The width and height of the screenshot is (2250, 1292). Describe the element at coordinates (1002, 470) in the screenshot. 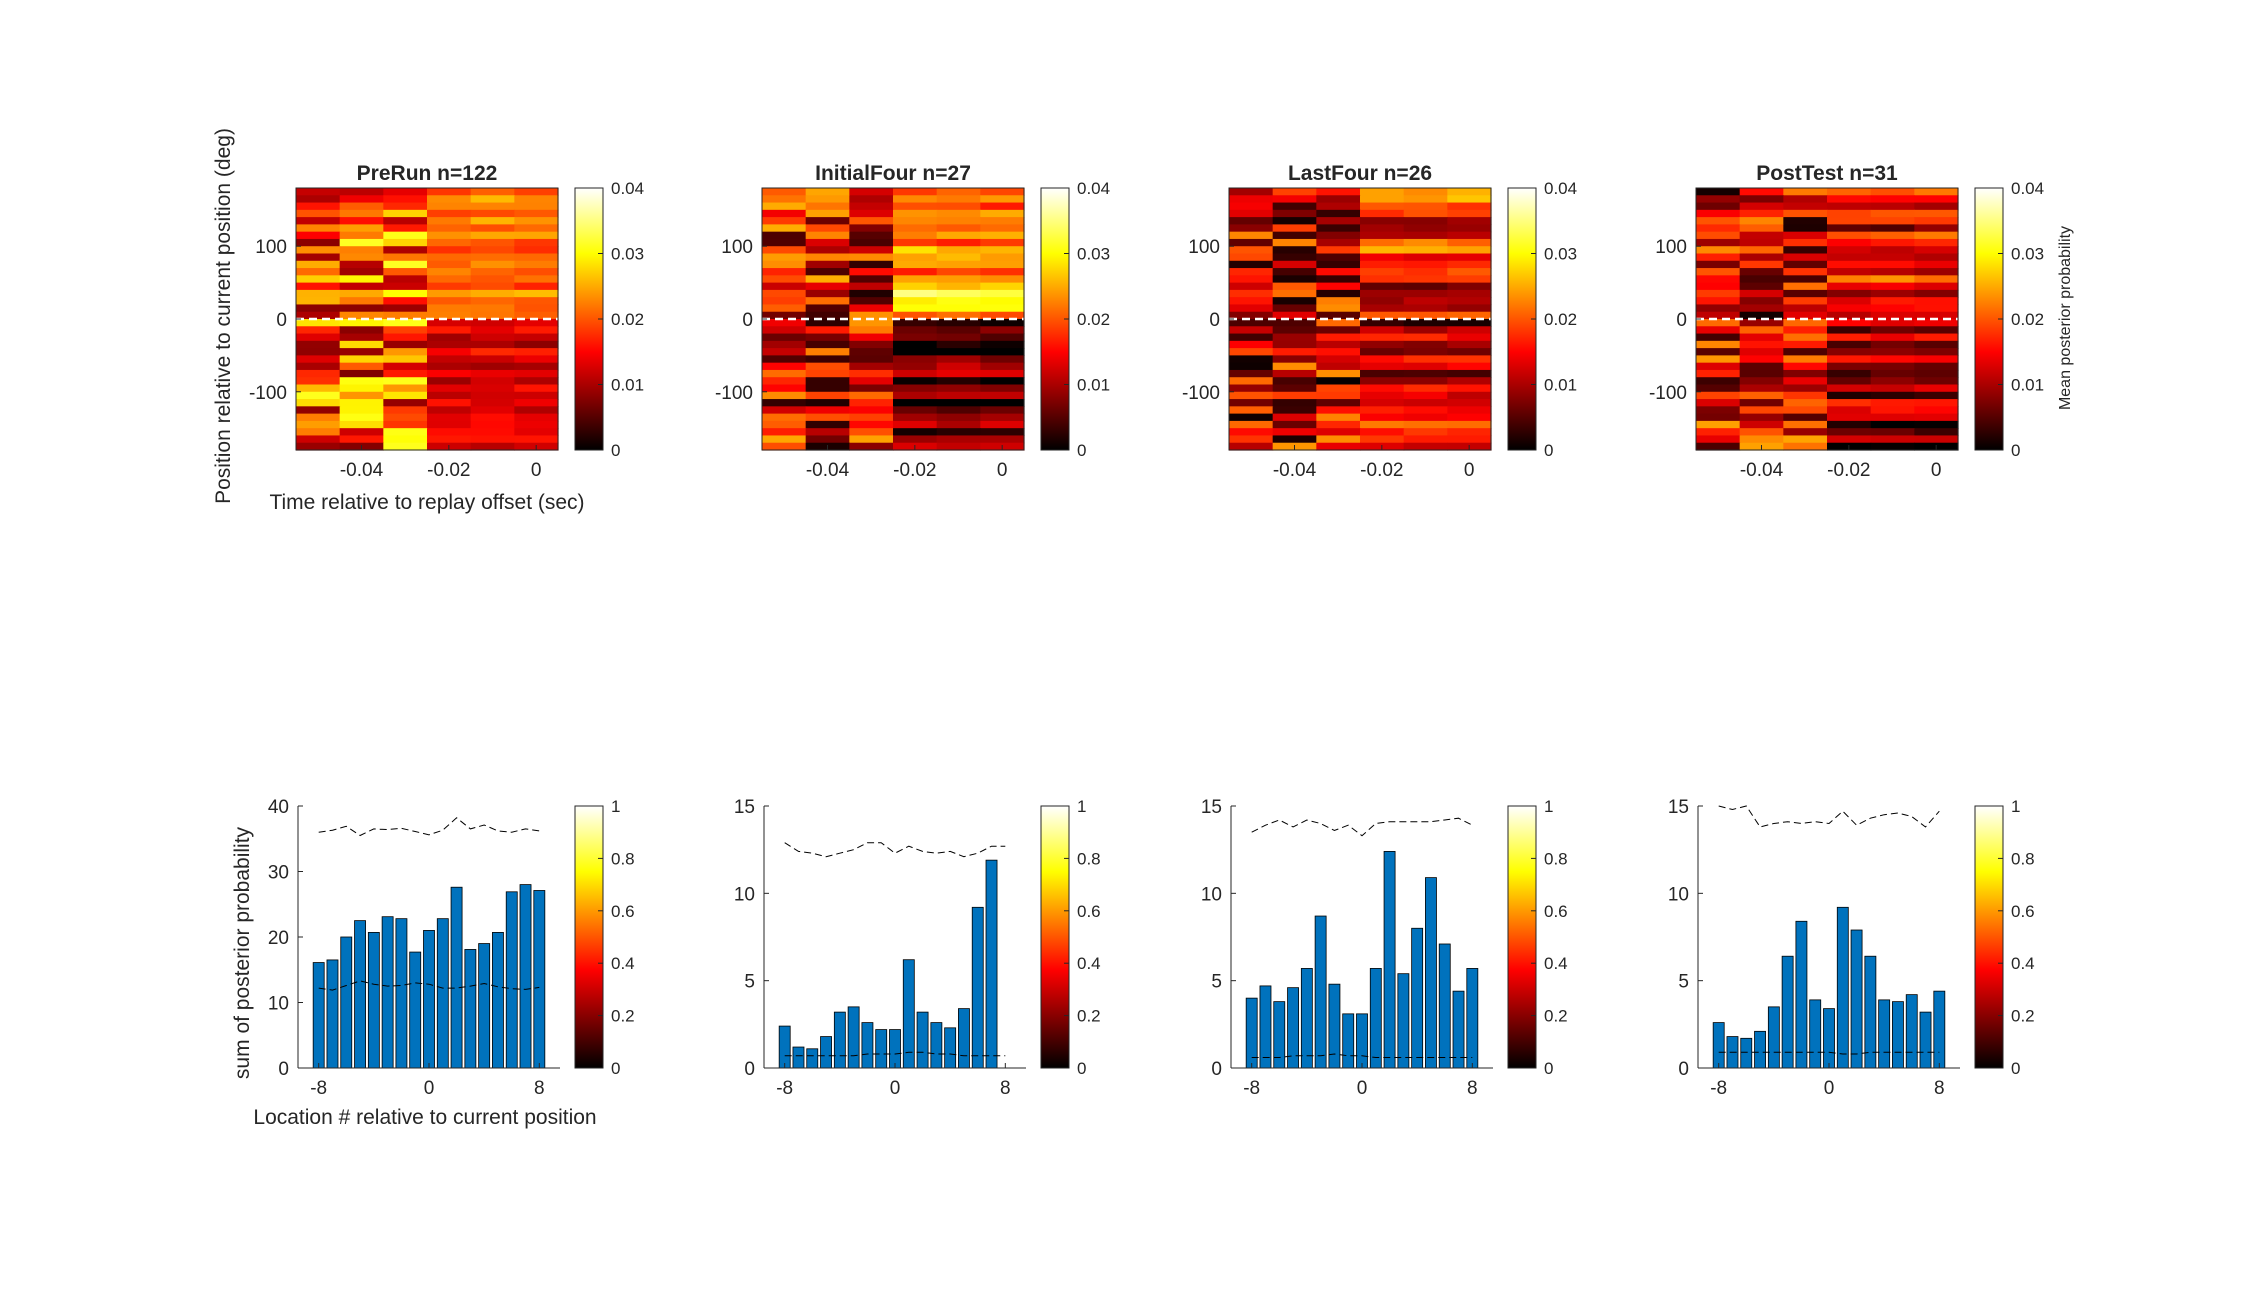

I see `heatmap-xtick-label-1-2: 0` at that location.